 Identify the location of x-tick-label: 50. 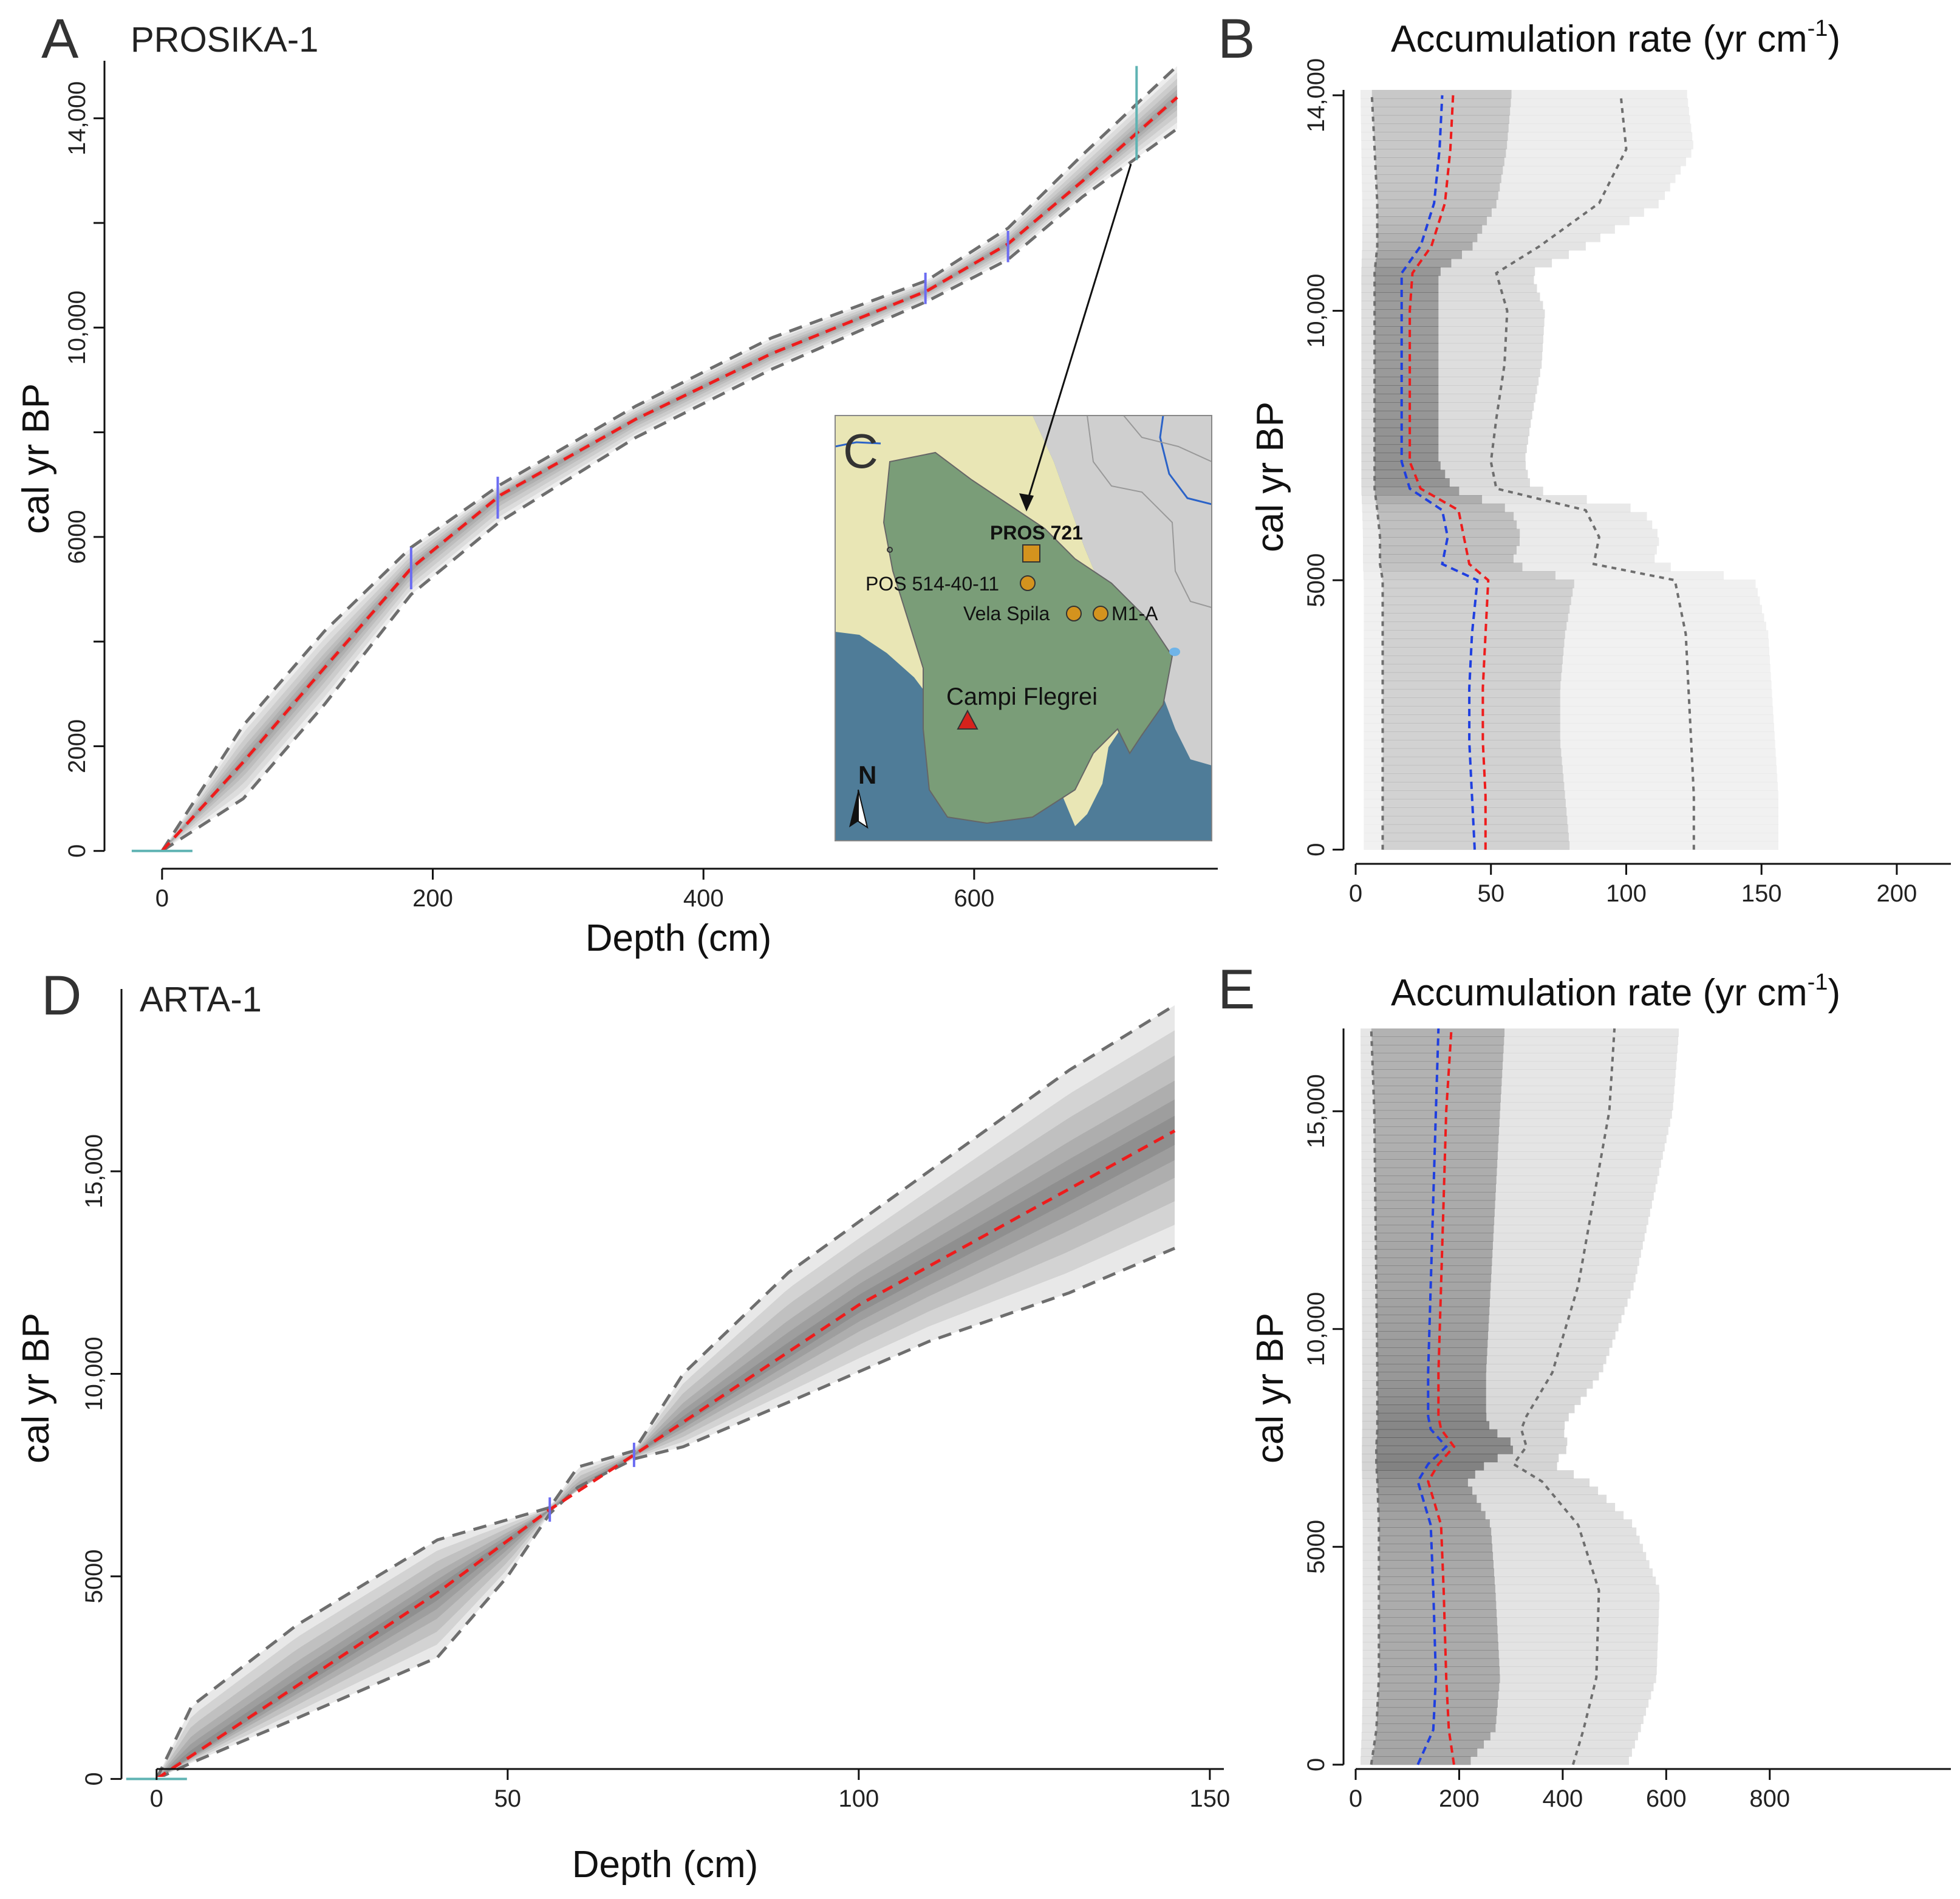
(508, 1798).